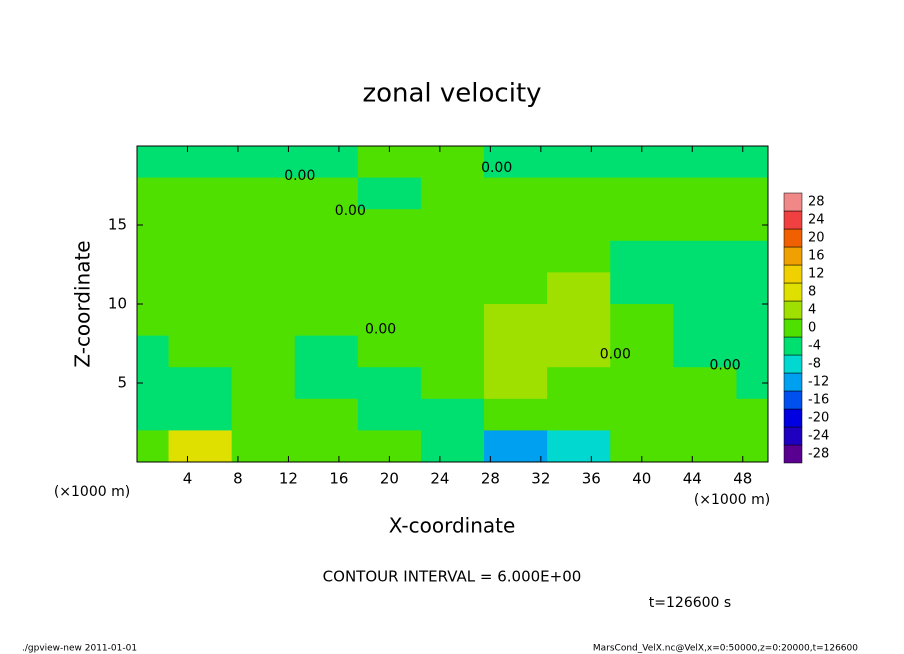 This screenshot has height=654, width=904. Describe the element at coordinates (814, 346) in the screenshot. I see `colorbar-label: -4` at that location.